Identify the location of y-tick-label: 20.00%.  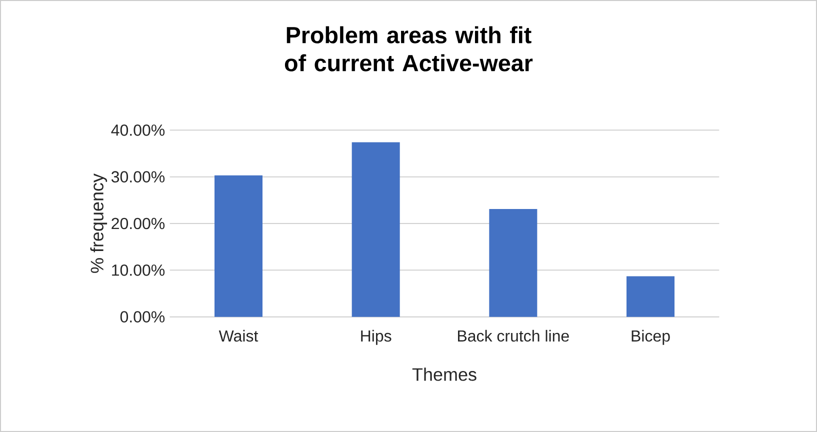
(138, 224).